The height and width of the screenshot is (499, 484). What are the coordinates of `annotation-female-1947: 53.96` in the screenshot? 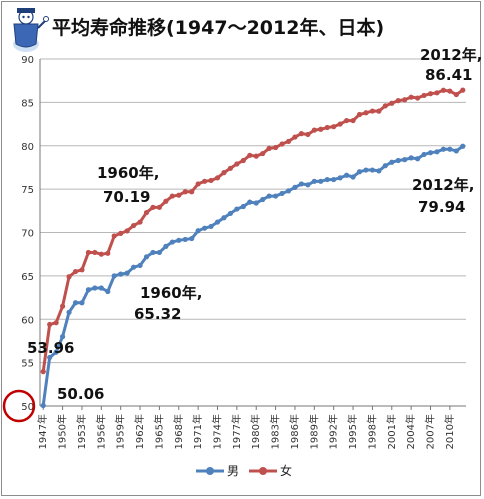 It's located at (50, 348).